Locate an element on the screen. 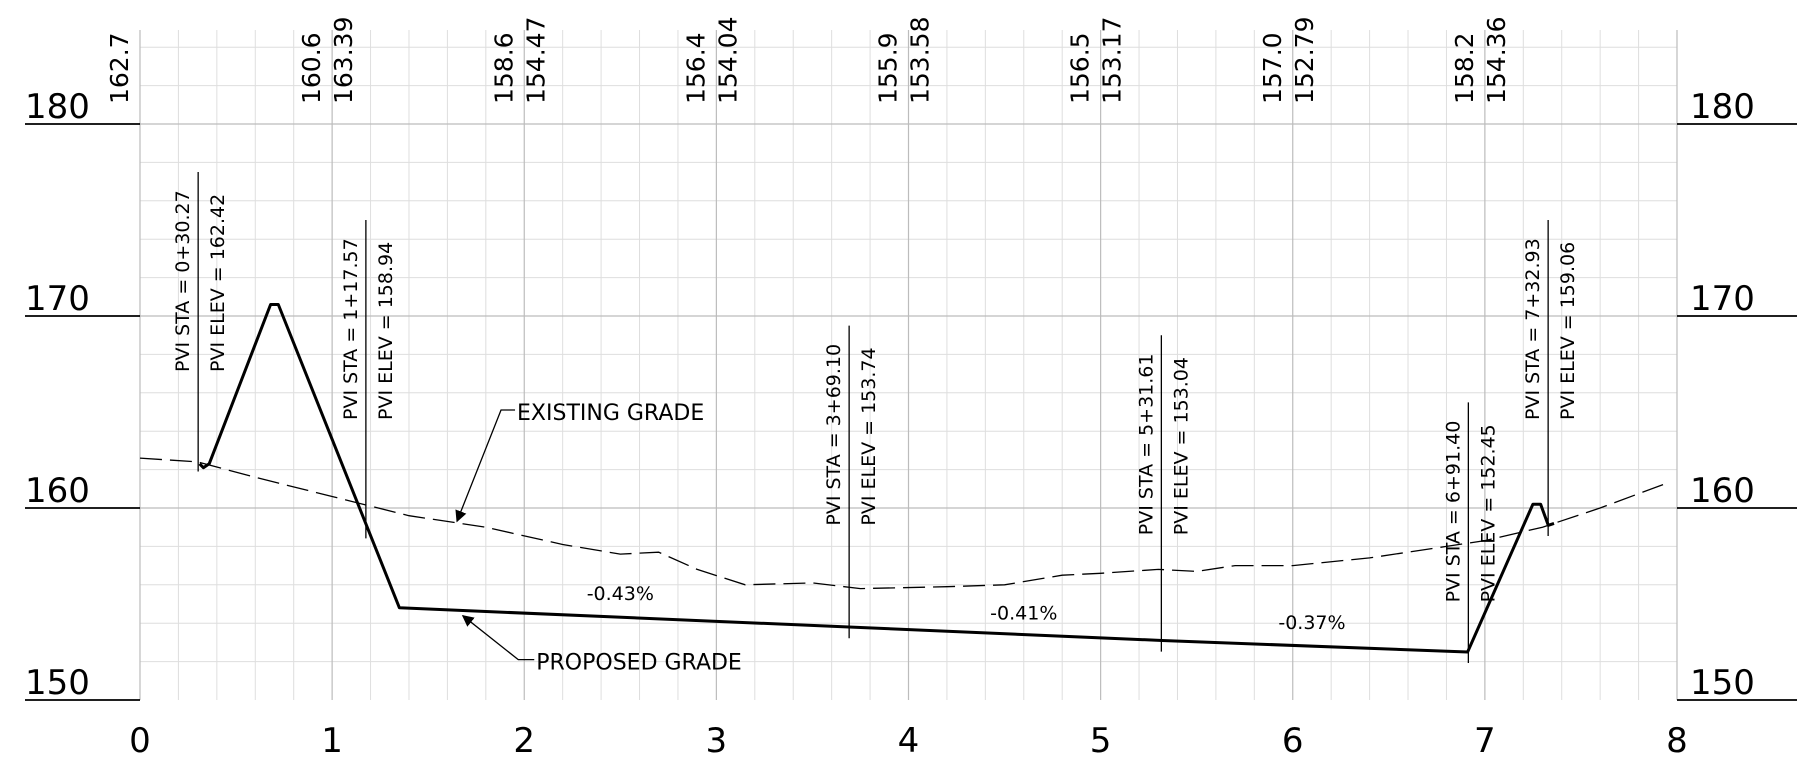 The width and height of the screenshot is (1797, 782). pvi-station-label: PVI STA = 3+69.10 is located at coordinates (834, 435).